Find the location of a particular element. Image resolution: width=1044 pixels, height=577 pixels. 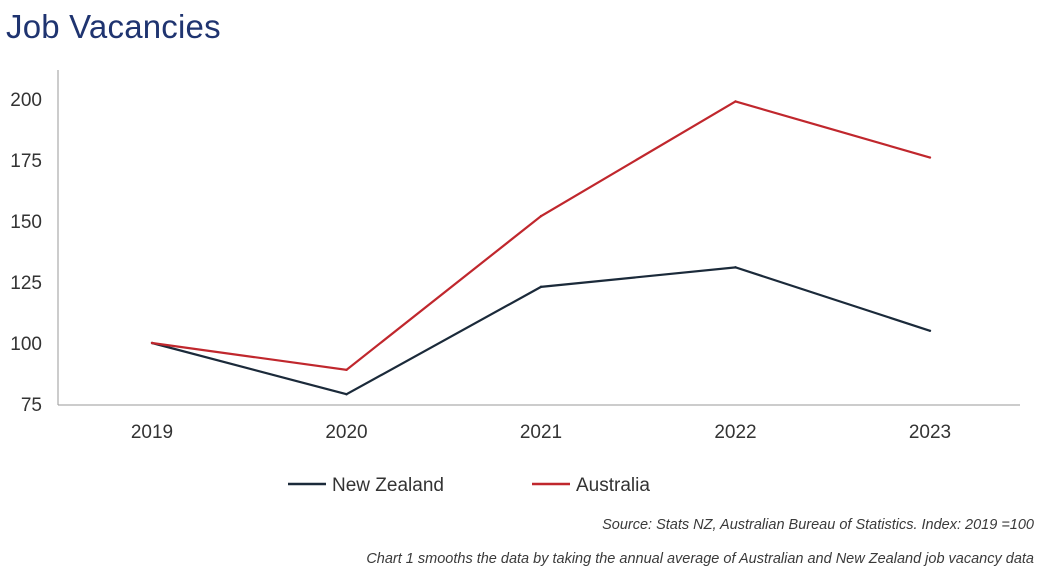

y-tick-label: 100 is located at coordinates (26, 344).